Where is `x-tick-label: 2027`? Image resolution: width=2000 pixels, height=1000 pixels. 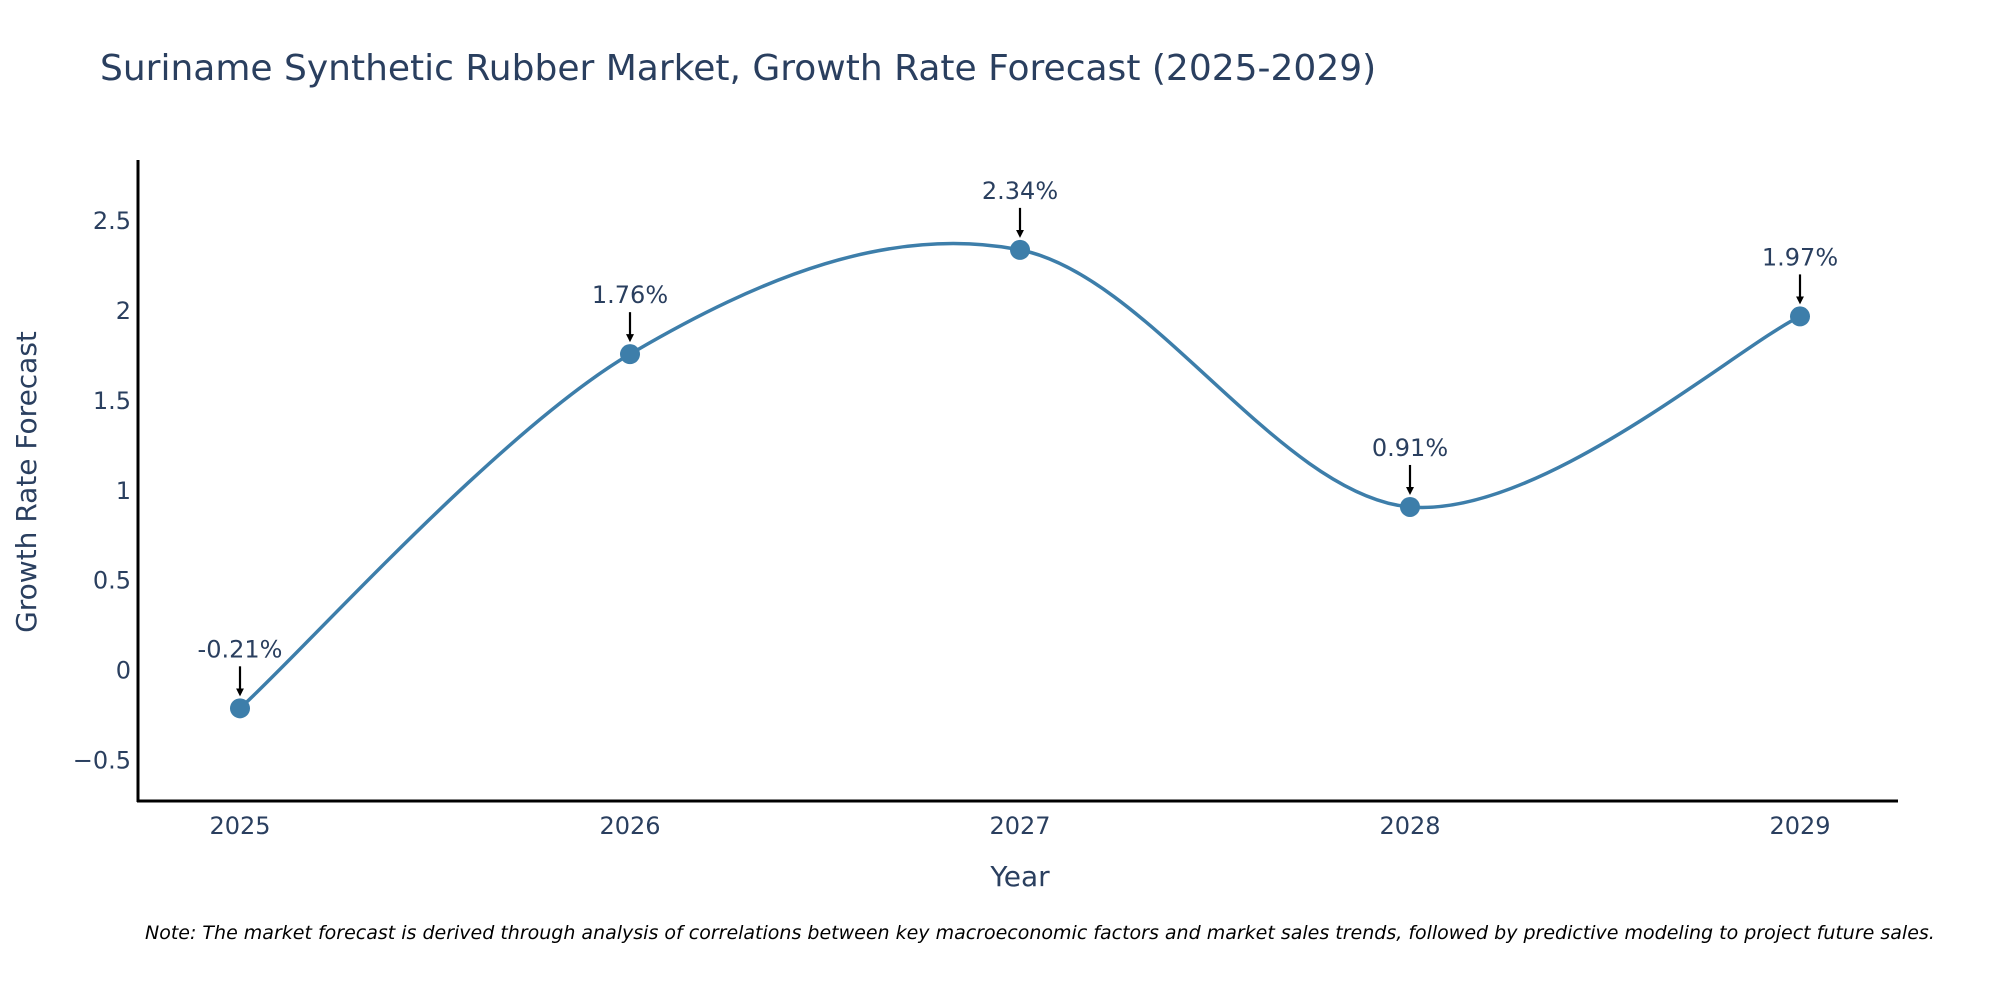 x-tick-label: 2027 is located at coordinates (1019, 826).